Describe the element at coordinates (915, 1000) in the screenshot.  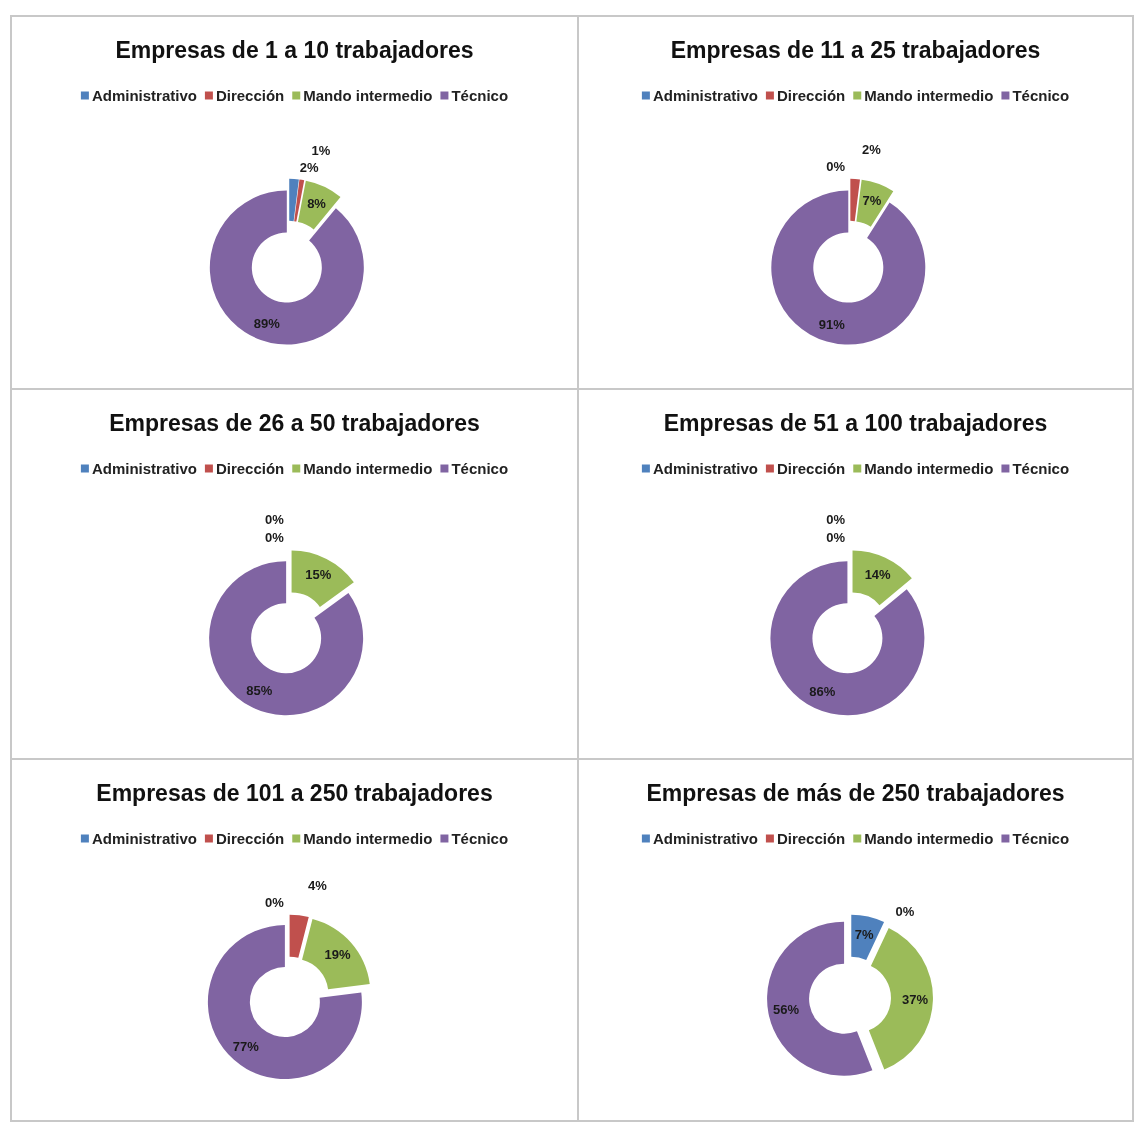
I see `data-label: 37%` at that location.